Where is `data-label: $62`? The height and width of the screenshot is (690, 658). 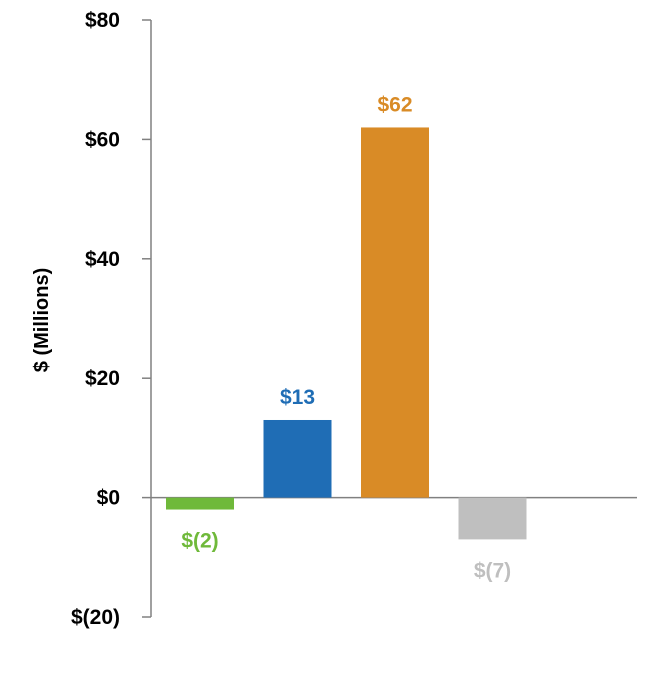 data-label: $62 is located at coordinates (394, 104).